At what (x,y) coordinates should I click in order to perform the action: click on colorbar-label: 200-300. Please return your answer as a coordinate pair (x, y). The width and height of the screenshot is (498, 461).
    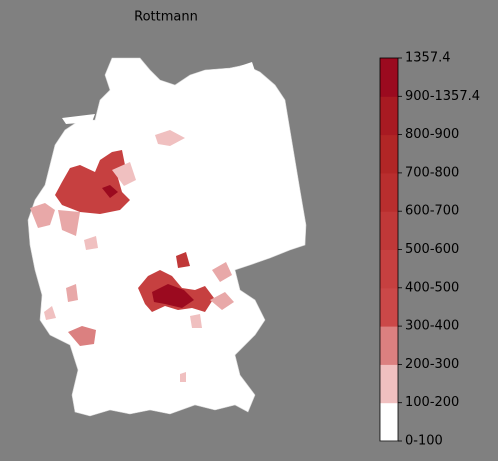
    Looking at the image, I should click on (432, 364).